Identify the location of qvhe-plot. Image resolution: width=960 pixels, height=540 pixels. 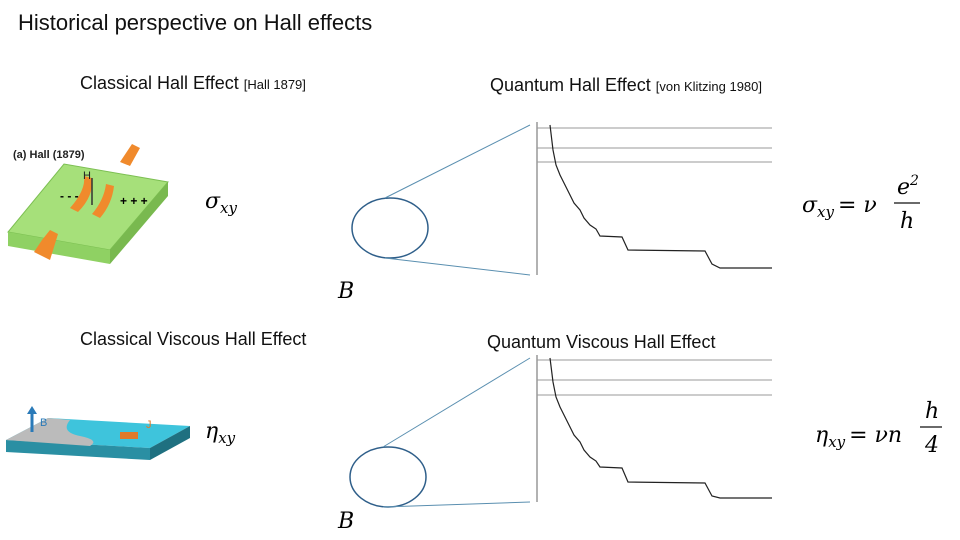
(654, 428).